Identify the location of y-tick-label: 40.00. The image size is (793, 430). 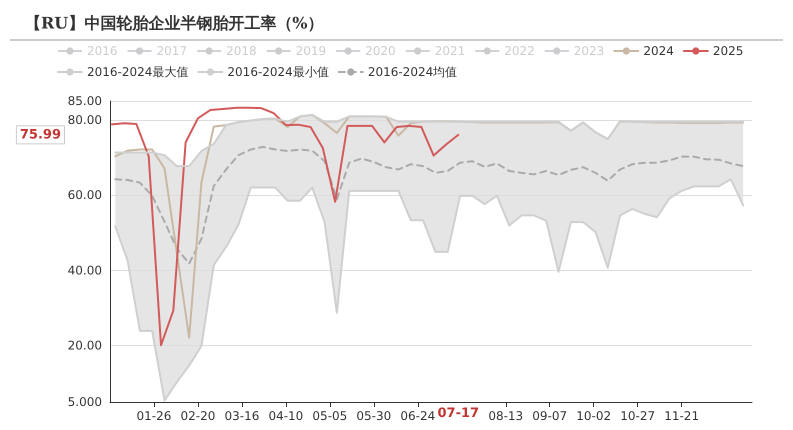
(85, 270).